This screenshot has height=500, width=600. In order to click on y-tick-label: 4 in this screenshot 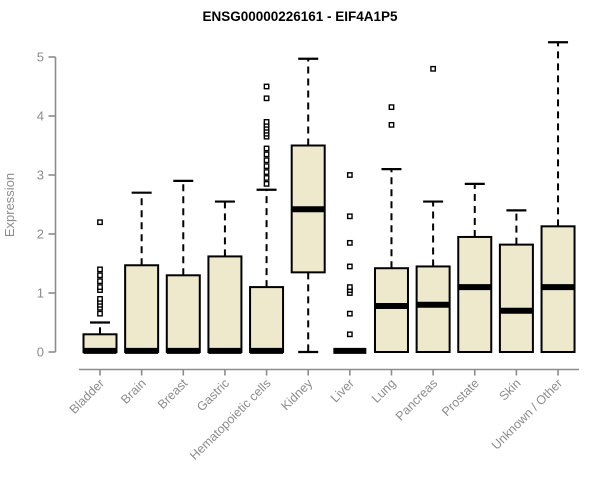, I will do `click(40, 116)`.